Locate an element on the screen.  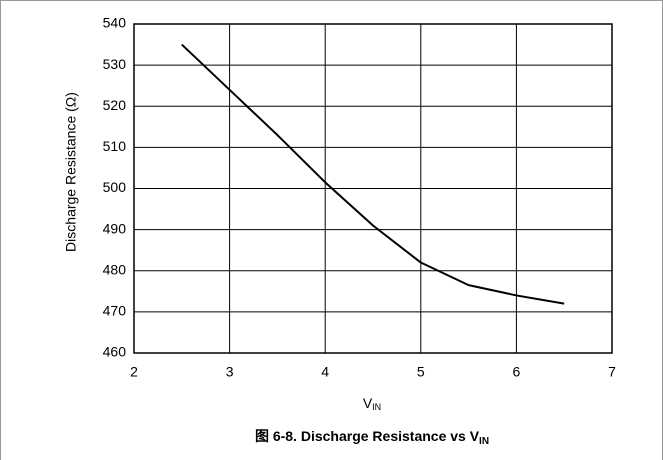
x-axis-label-main: V is located at coordinates (368, 403).